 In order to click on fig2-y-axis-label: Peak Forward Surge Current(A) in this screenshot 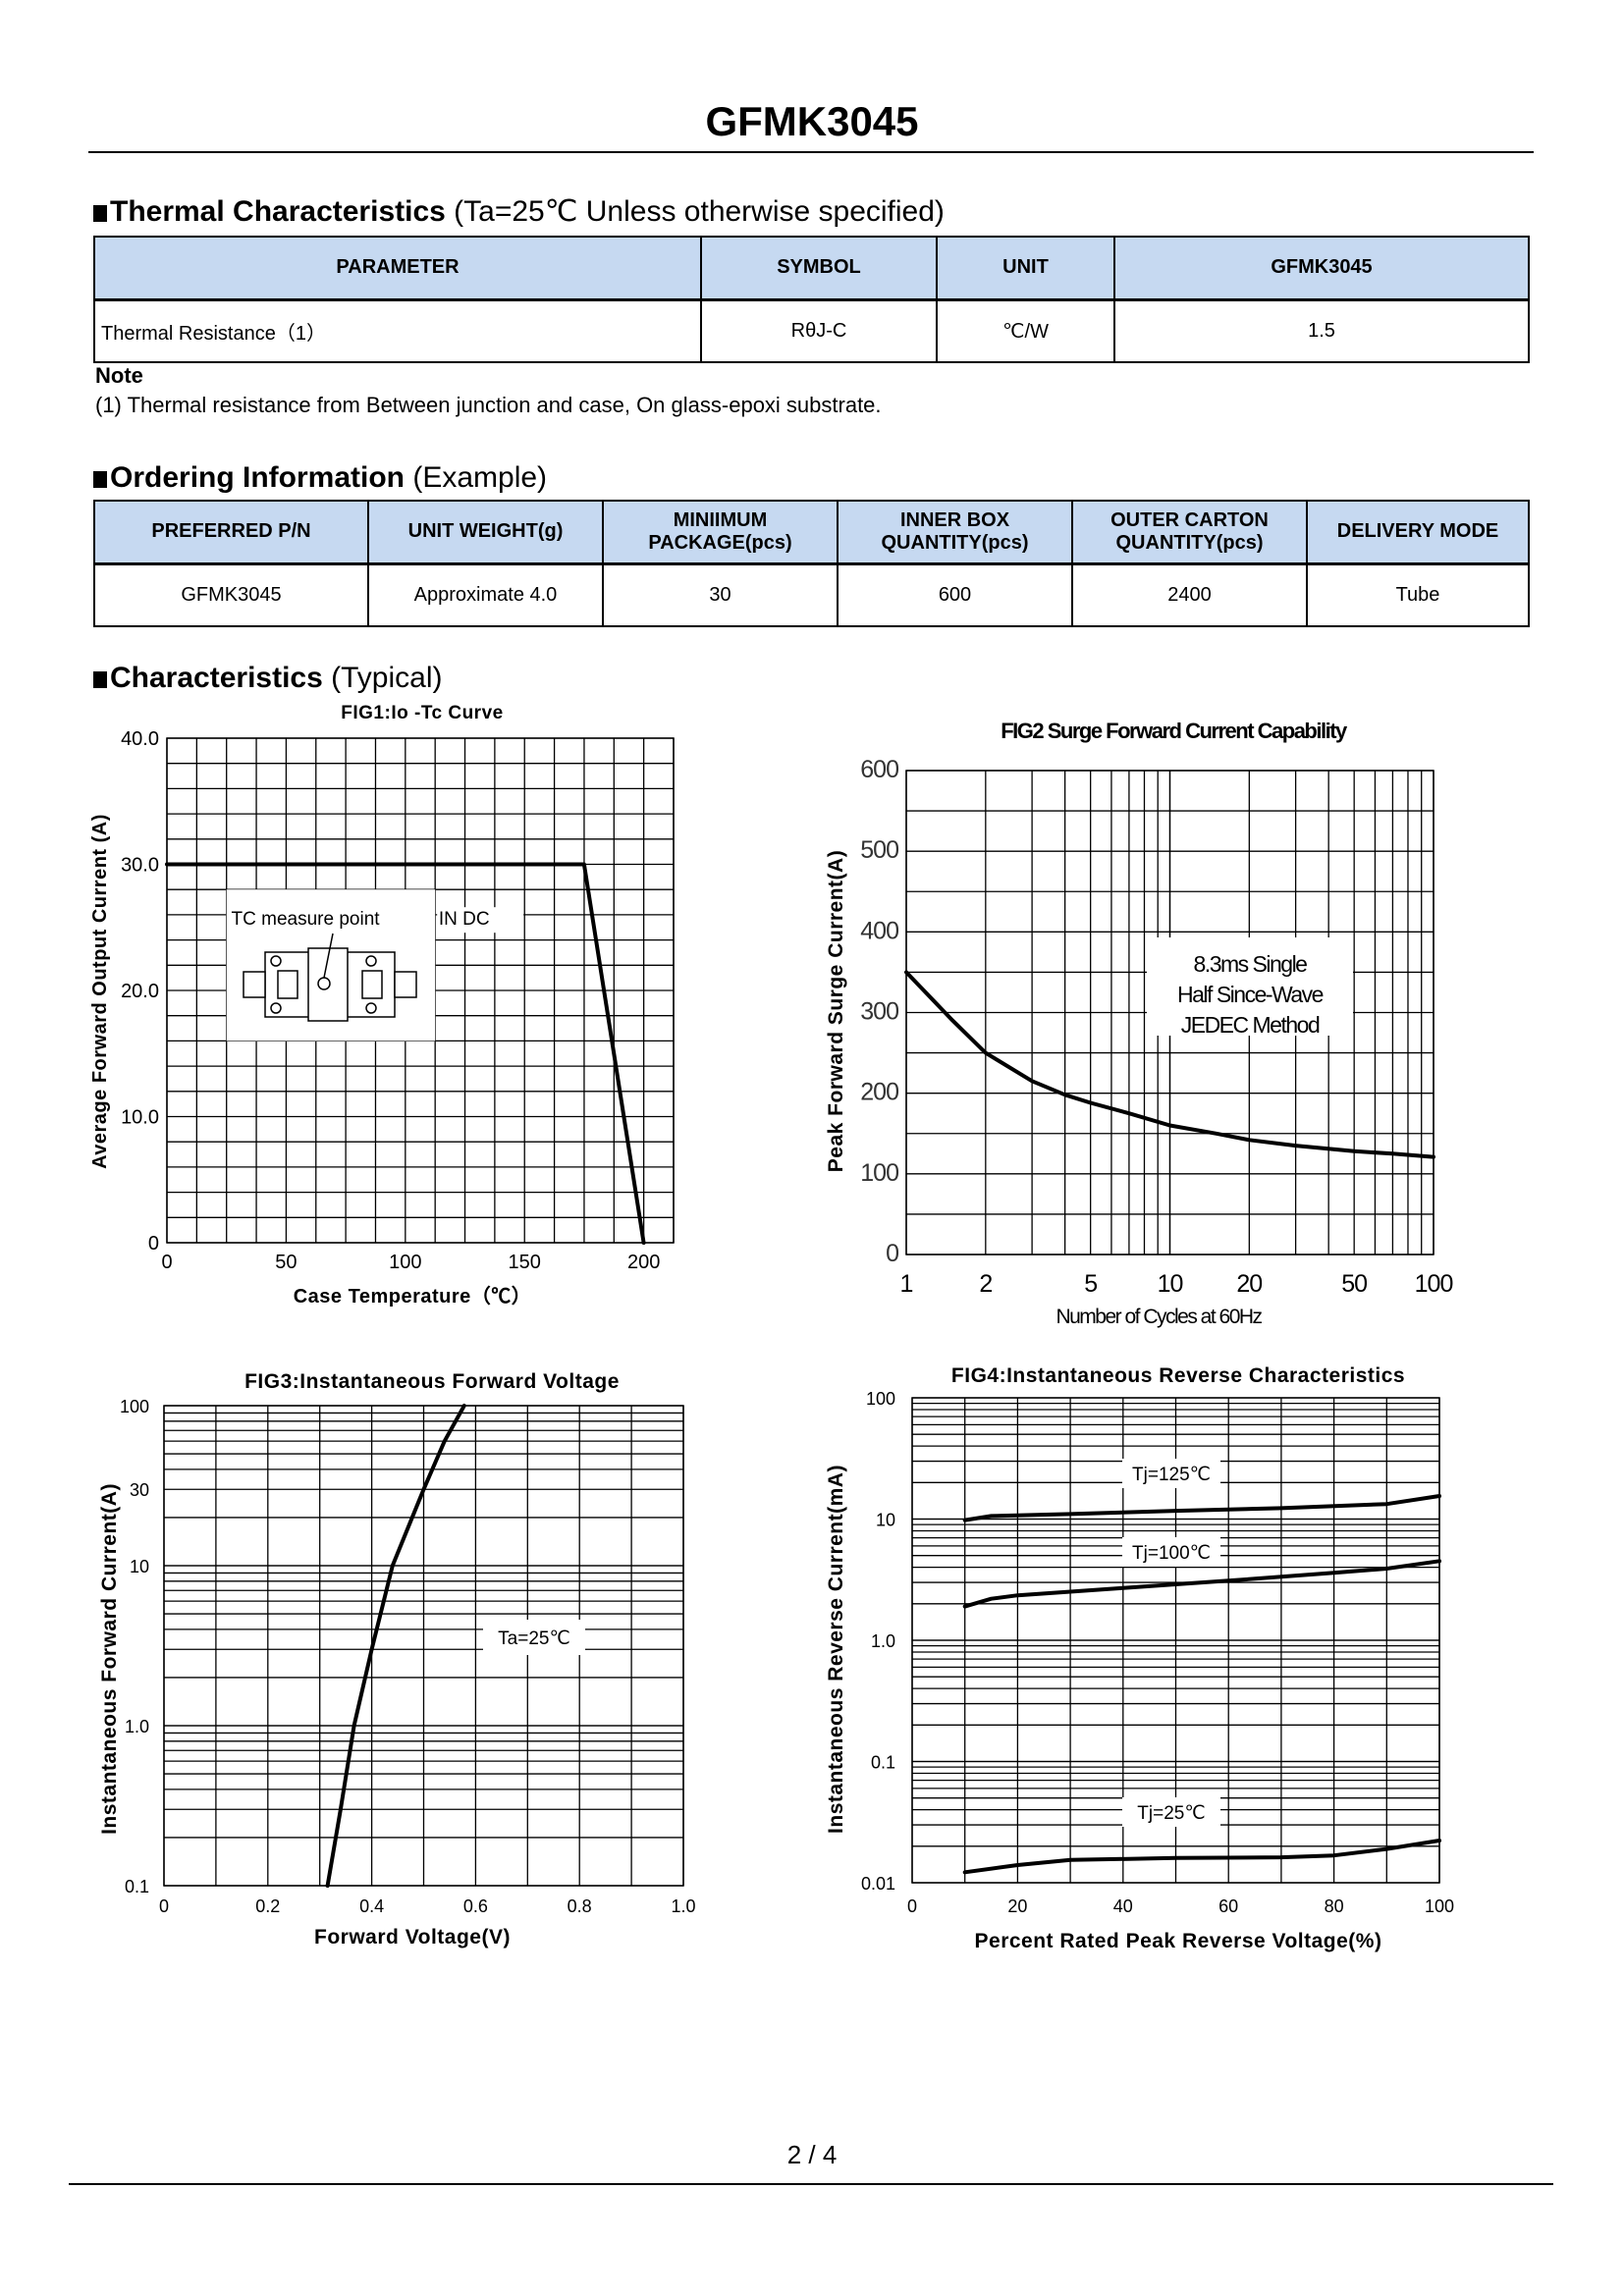, I will do `click(836, 1011)`.